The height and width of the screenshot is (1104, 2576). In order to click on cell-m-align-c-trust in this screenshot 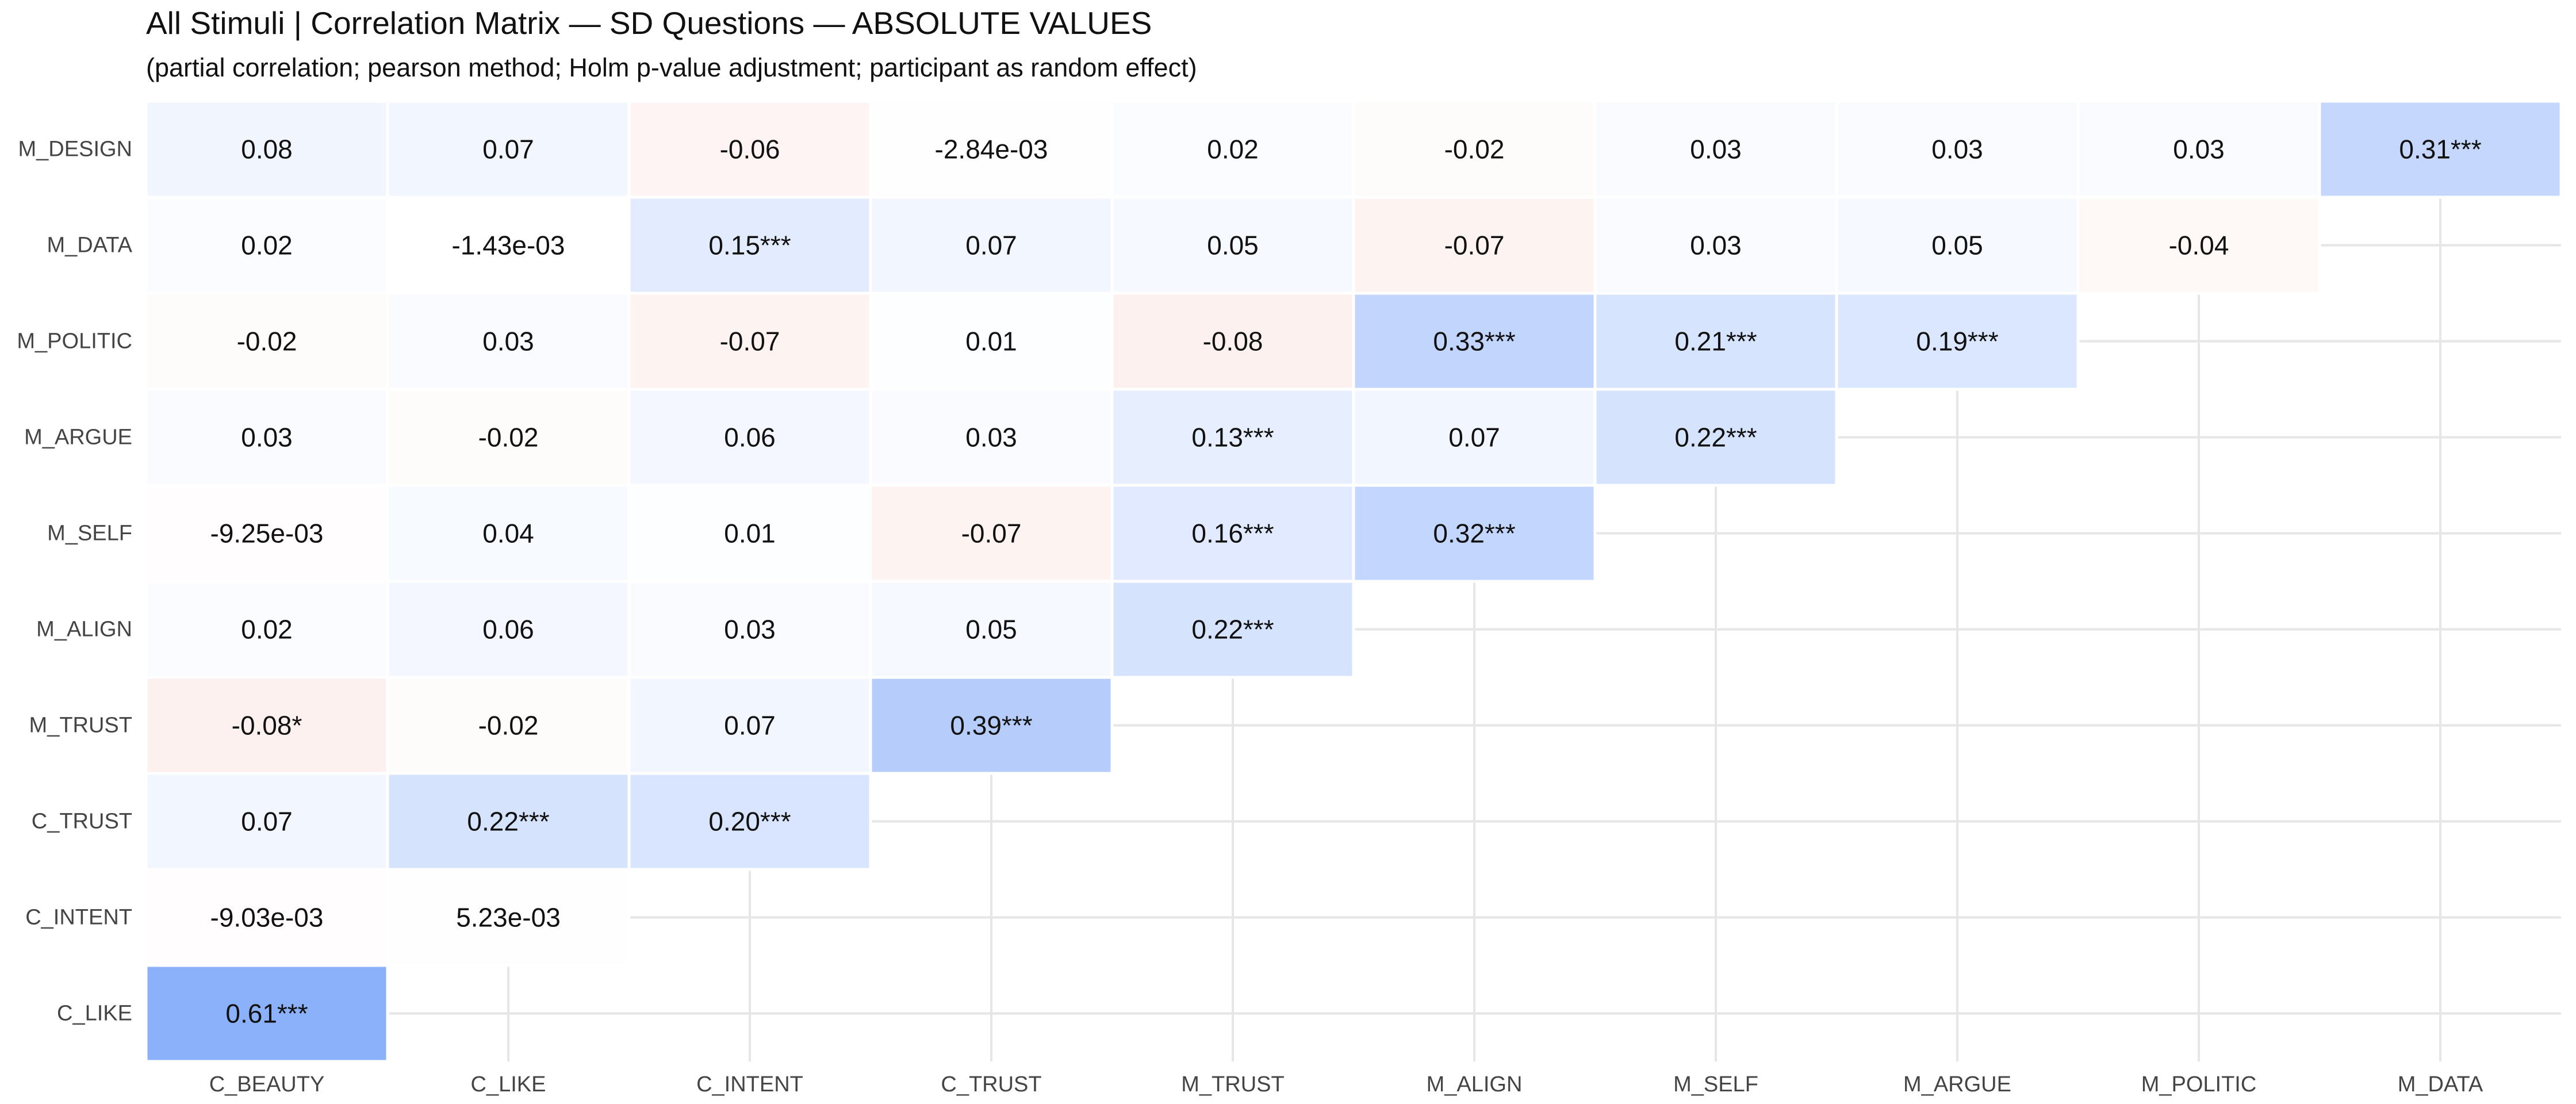, I will do `click(991, 629)`.